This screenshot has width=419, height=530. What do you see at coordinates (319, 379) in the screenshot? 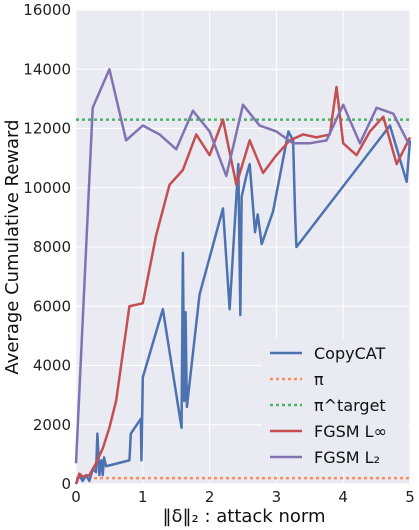
I see `legend-label: π` at bounding box center [319, 379].